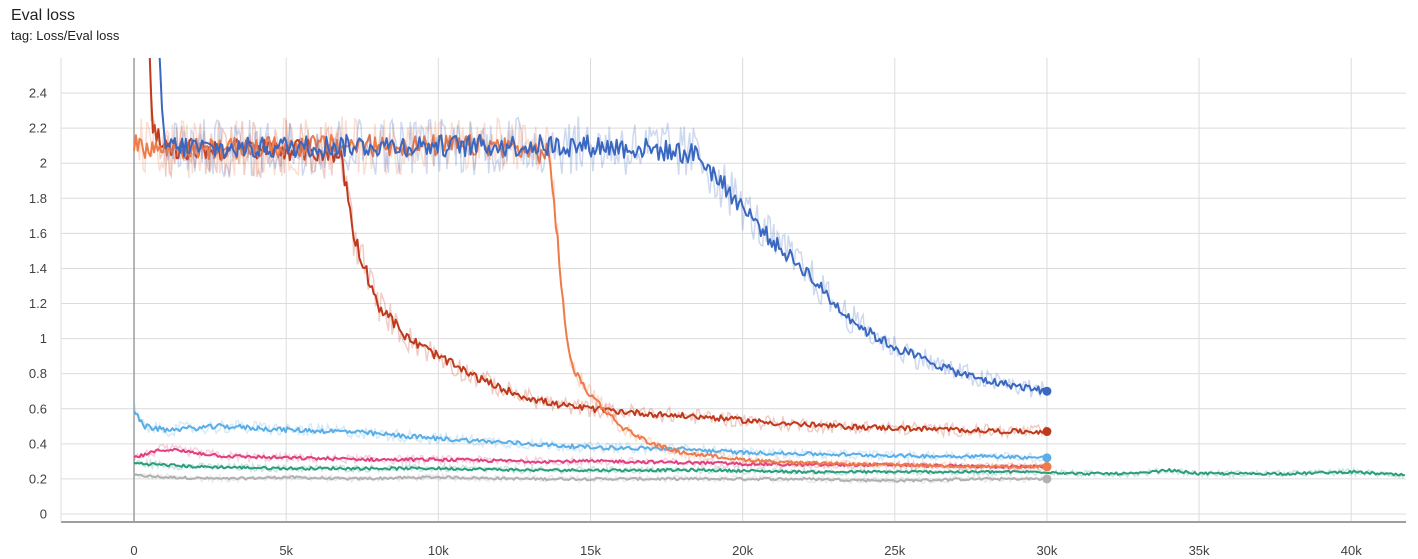  Describe the element at coordinates (38, 303) in the screenshot. I see `y-tick-label: 1.2` at that location.